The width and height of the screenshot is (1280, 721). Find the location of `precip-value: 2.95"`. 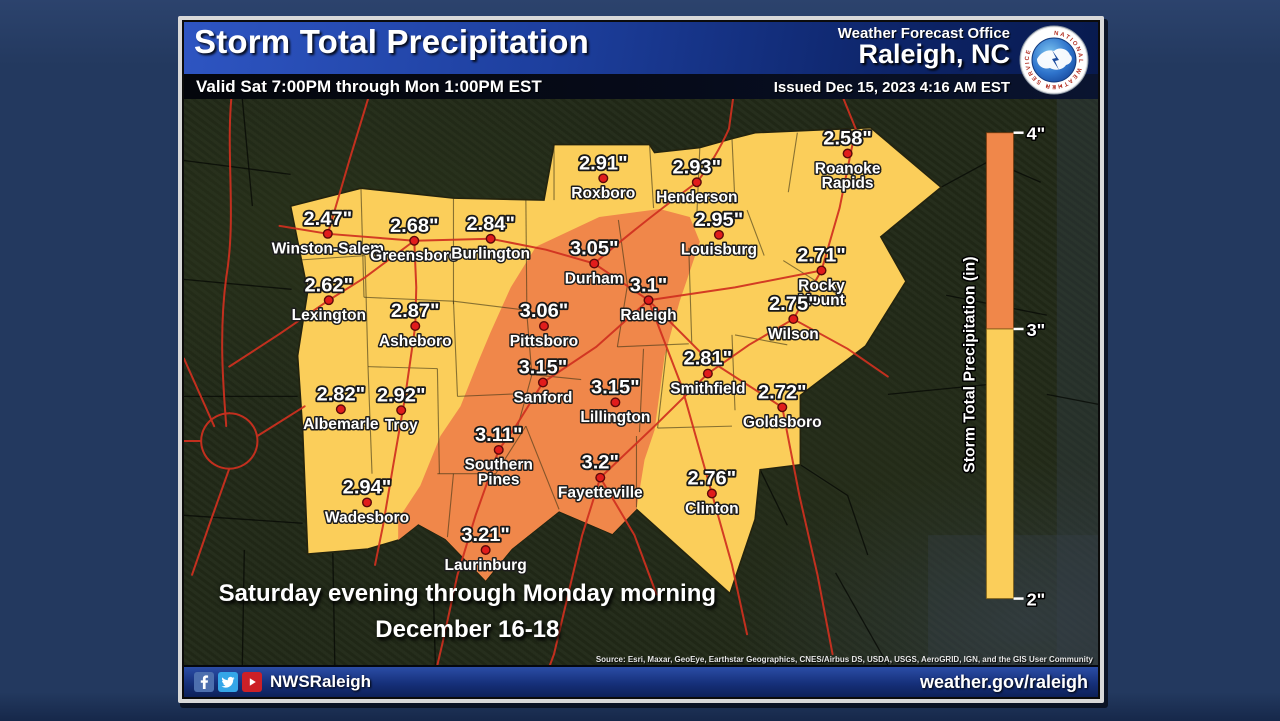

precip-value: 2.95" is located at coordinates (719, 220).